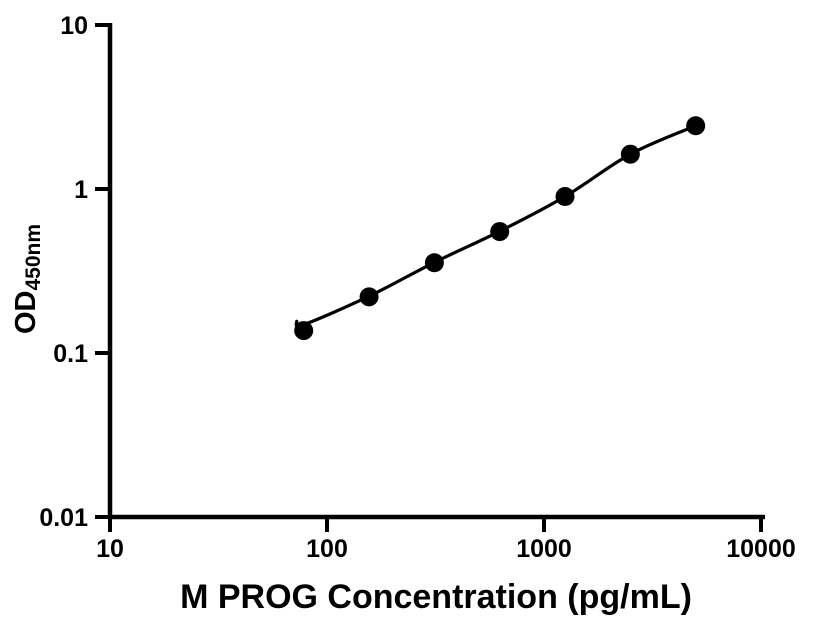  I want to click on y-axis-title-subscript: 450nm, so click(33, 257).